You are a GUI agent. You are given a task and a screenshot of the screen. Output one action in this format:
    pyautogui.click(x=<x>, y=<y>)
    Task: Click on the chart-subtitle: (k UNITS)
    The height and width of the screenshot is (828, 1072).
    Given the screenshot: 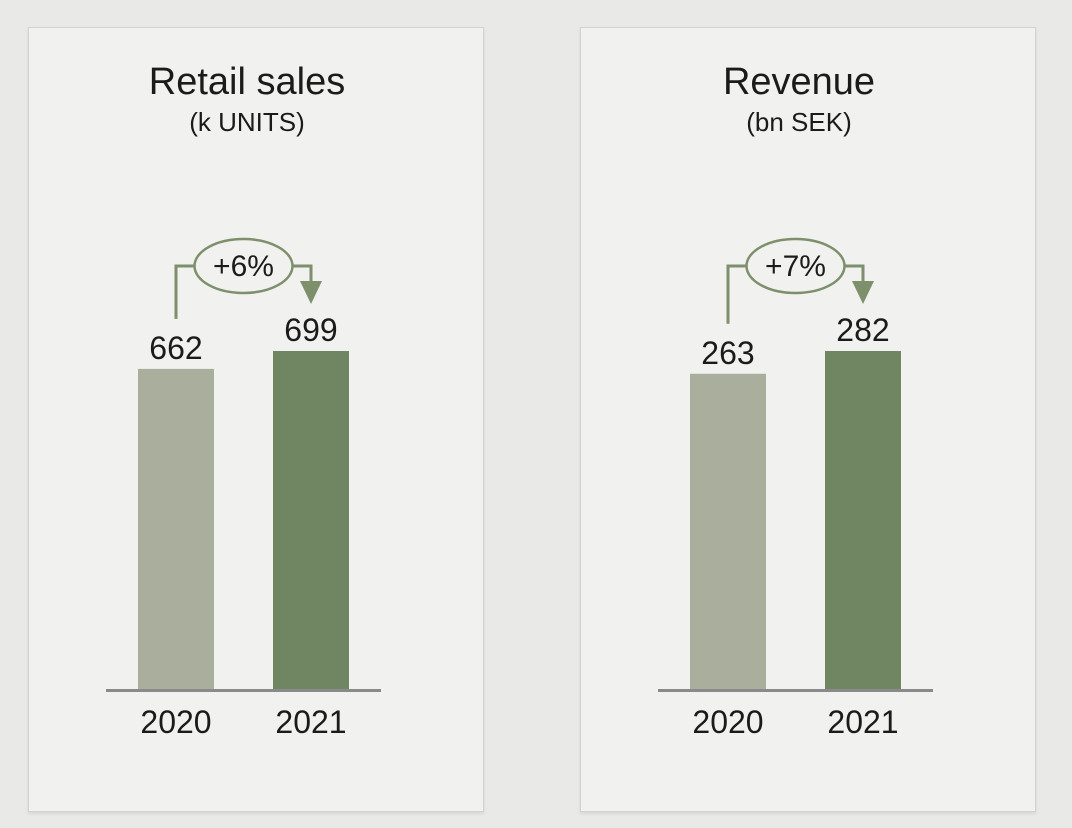 What is the action you would take?
    pyautogui.click(x=247, y=122)
    